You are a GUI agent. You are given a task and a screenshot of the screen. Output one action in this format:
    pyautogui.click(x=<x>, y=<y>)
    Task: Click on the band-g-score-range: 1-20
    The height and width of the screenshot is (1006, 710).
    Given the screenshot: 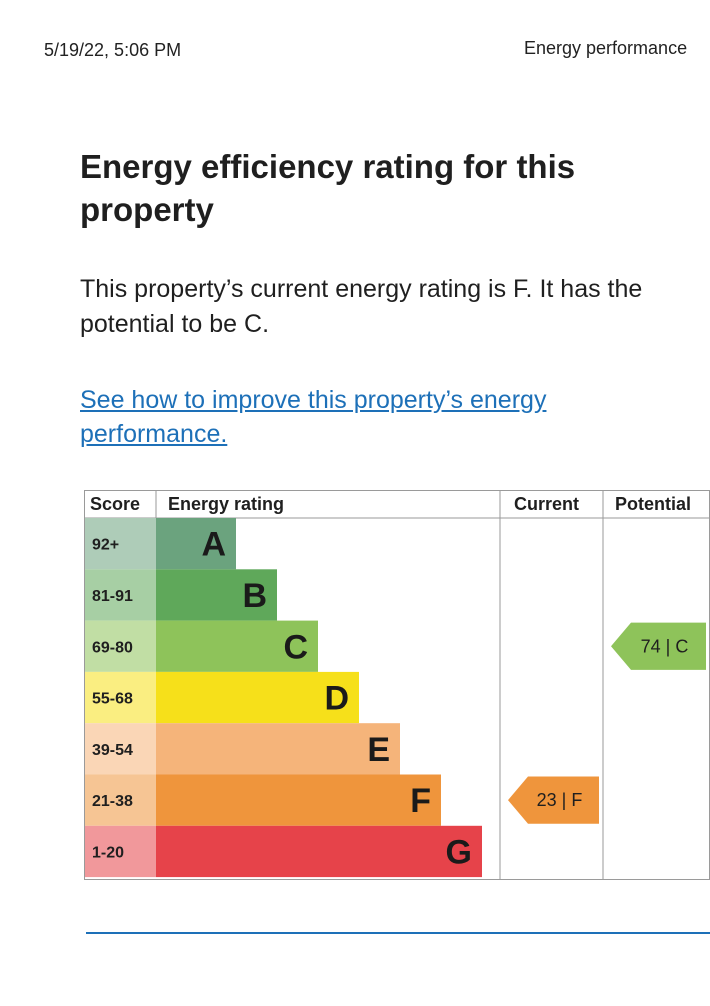 What is the action you would take?
    pyautogui.click(x=108, y=852)
    